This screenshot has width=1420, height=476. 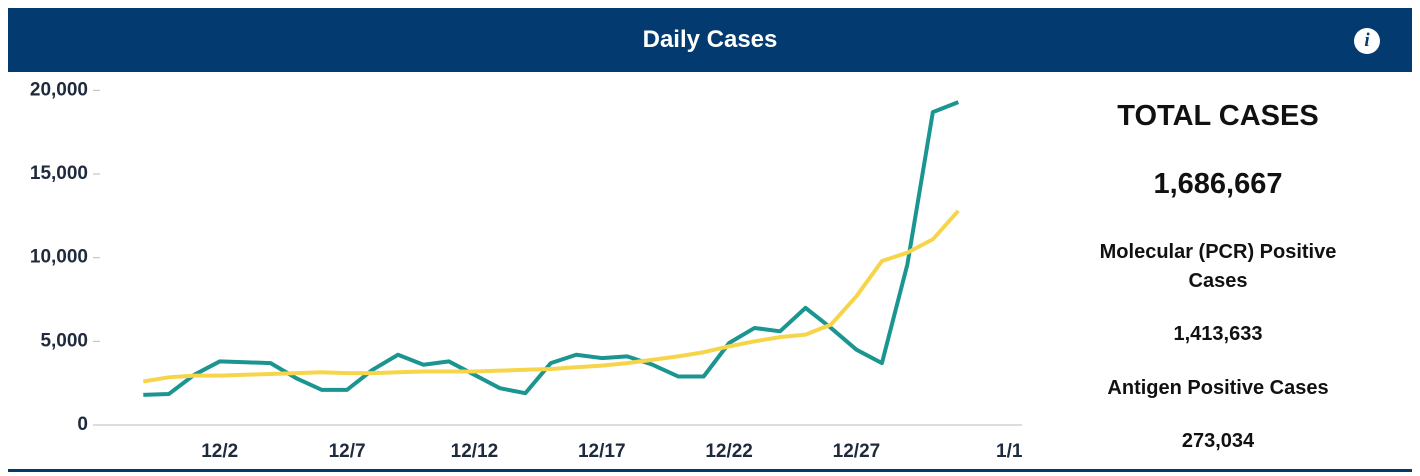 What do you see at coordinates (347, 451) in the screenshot?
I see `x-tick-label: 12/7` at bounding box center [347, 451].